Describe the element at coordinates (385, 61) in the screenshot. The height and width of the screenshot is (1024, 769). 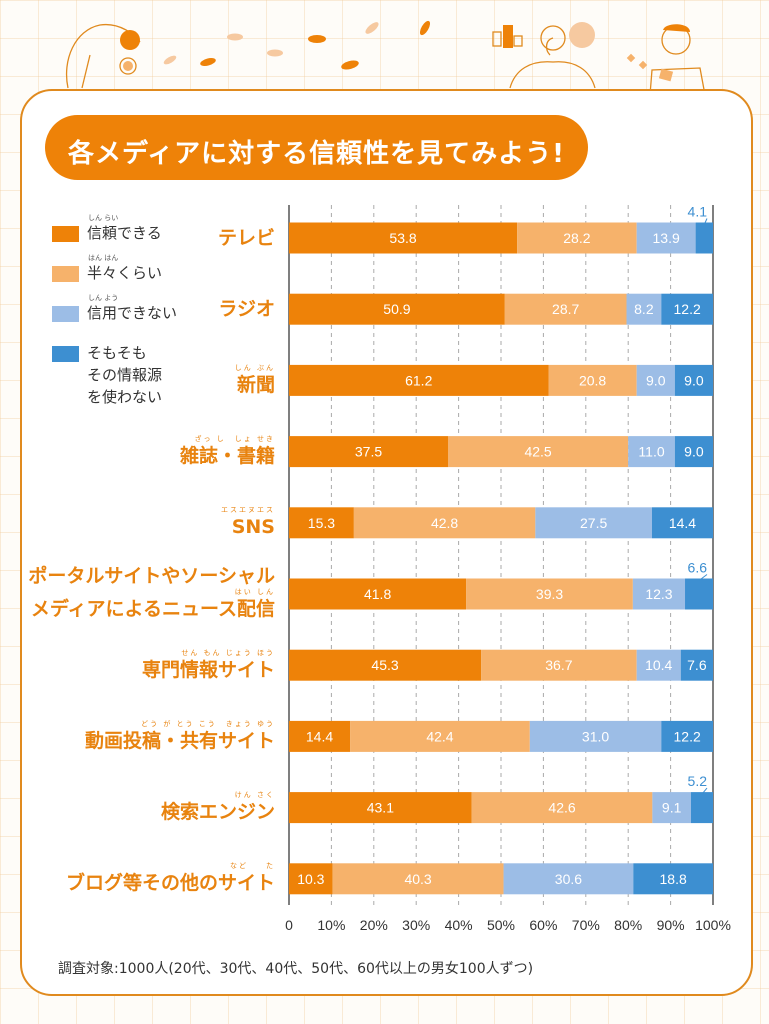
I see `header-illustration` at that location.